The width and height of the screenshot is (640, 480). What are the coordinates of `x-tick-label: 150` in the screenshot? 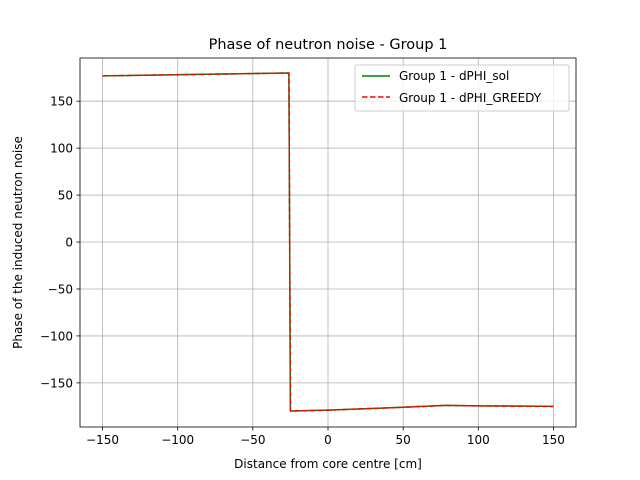 It's located at (553, 440).